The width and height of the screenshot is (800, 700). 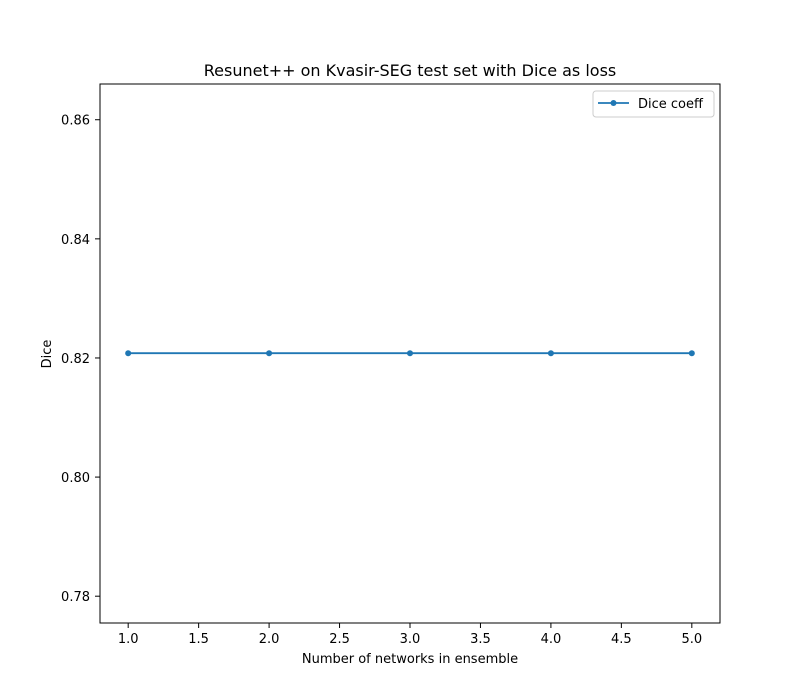 I want to click on x-tick-label: 3.5, so click(x=480, y=639).